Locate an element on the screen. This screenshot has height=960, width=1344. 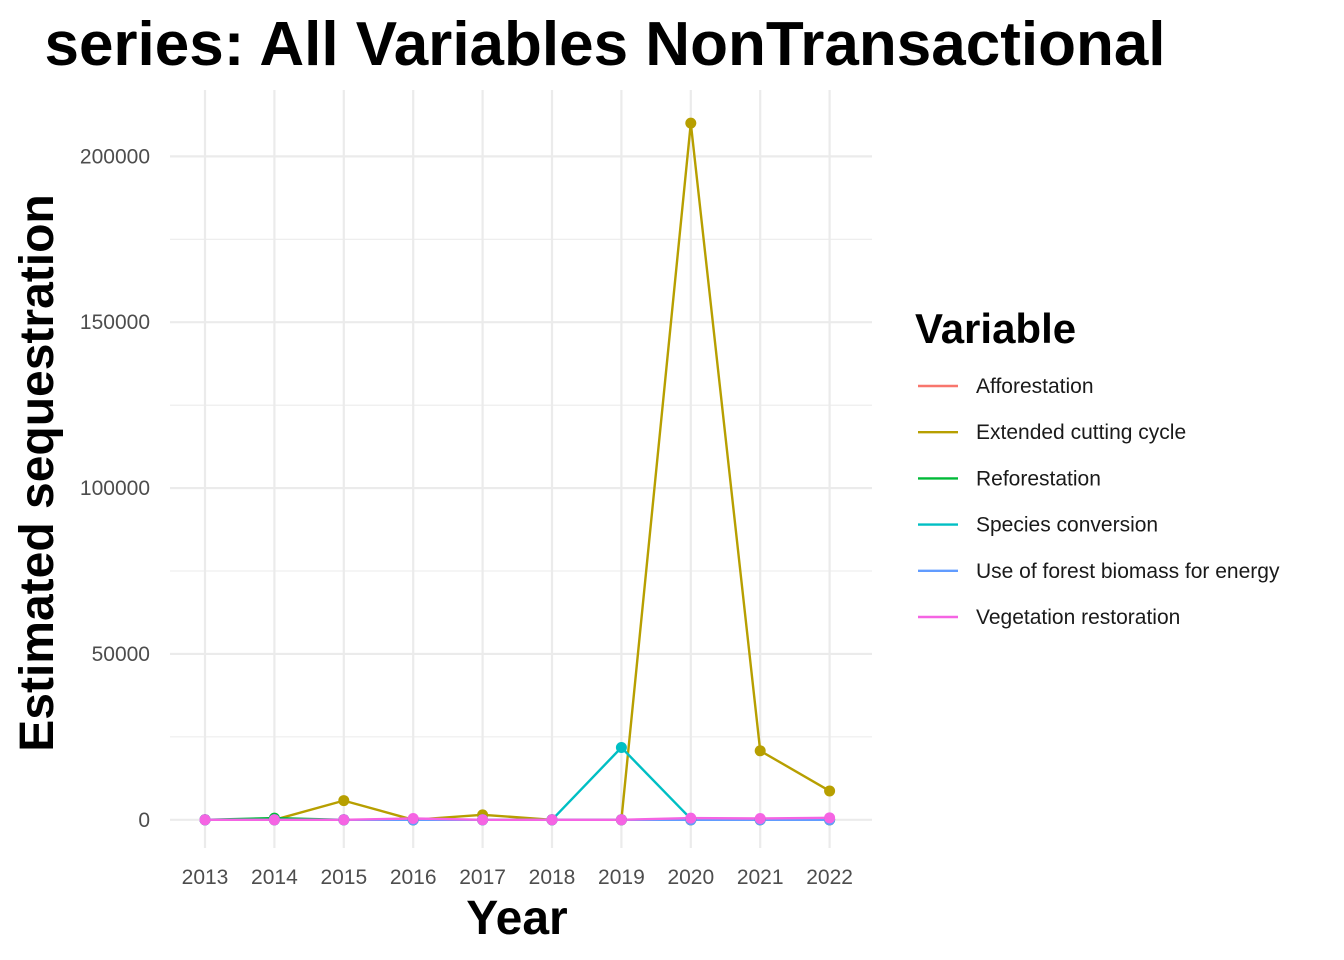
legend-item-extended-cutting-cycle: Extended cutting cycle is located at coordinates (1052, 432).